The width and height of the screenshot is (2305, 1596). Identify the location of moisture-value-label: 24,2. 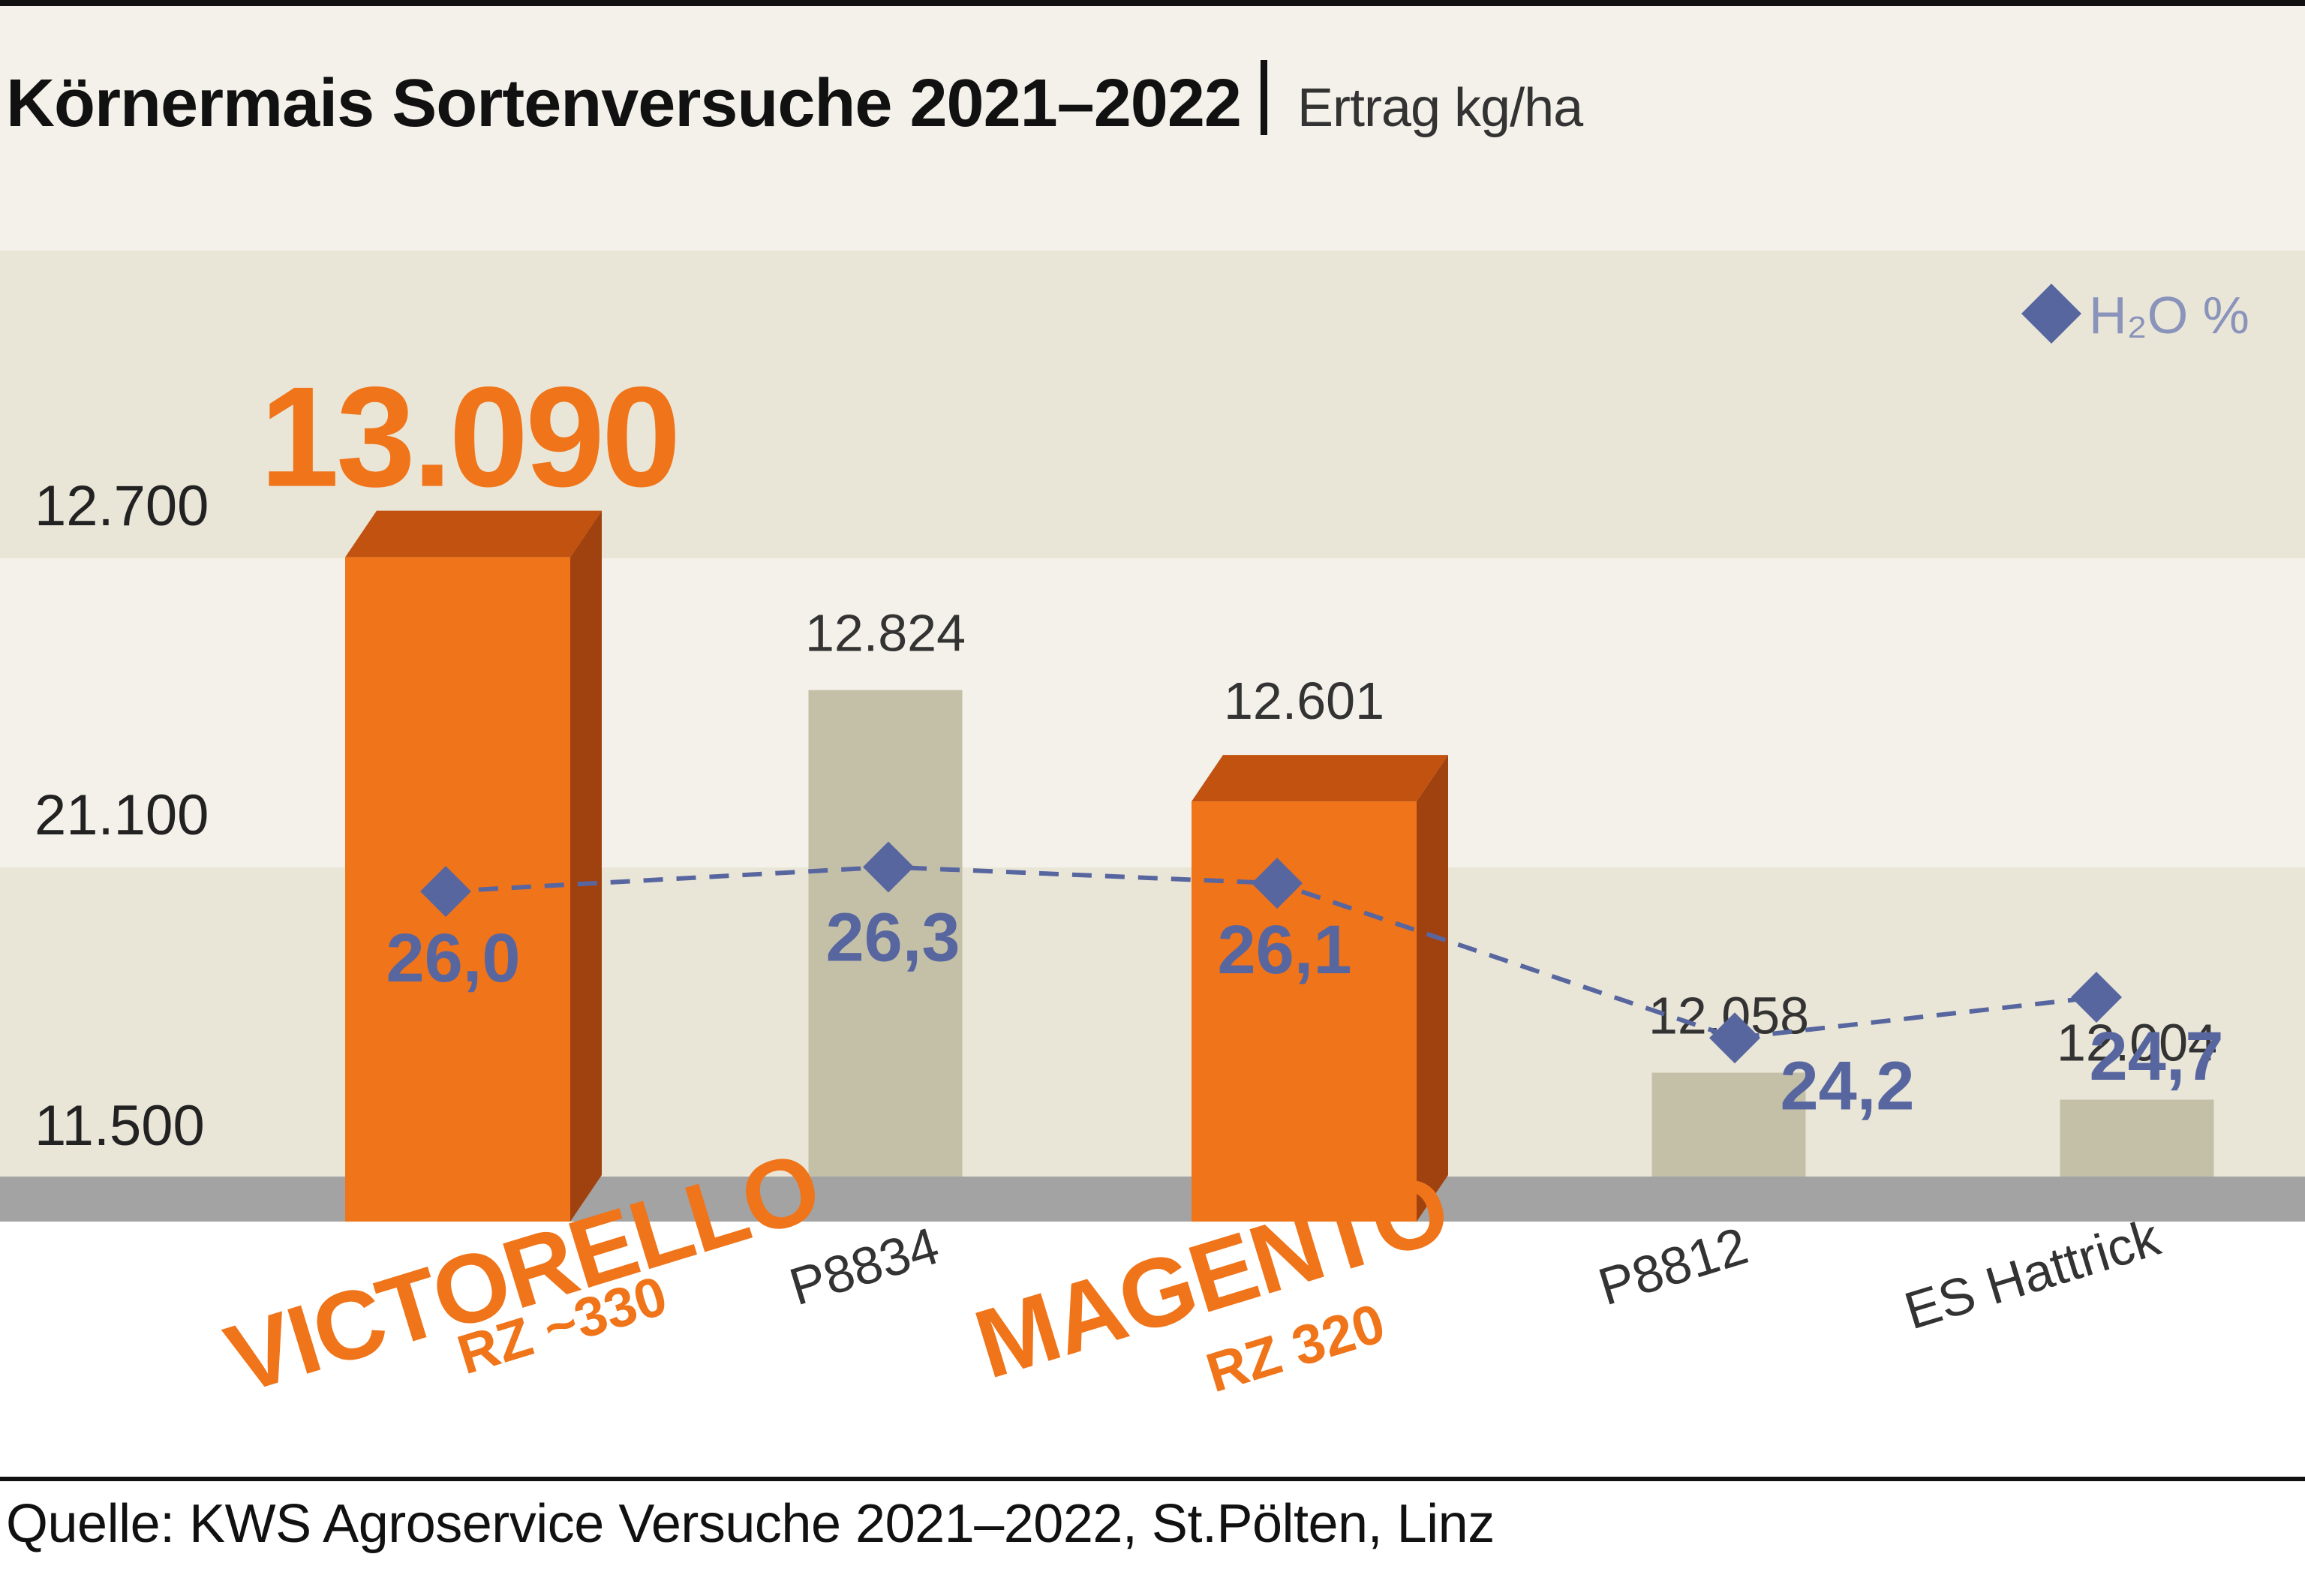
(1847, 1085).